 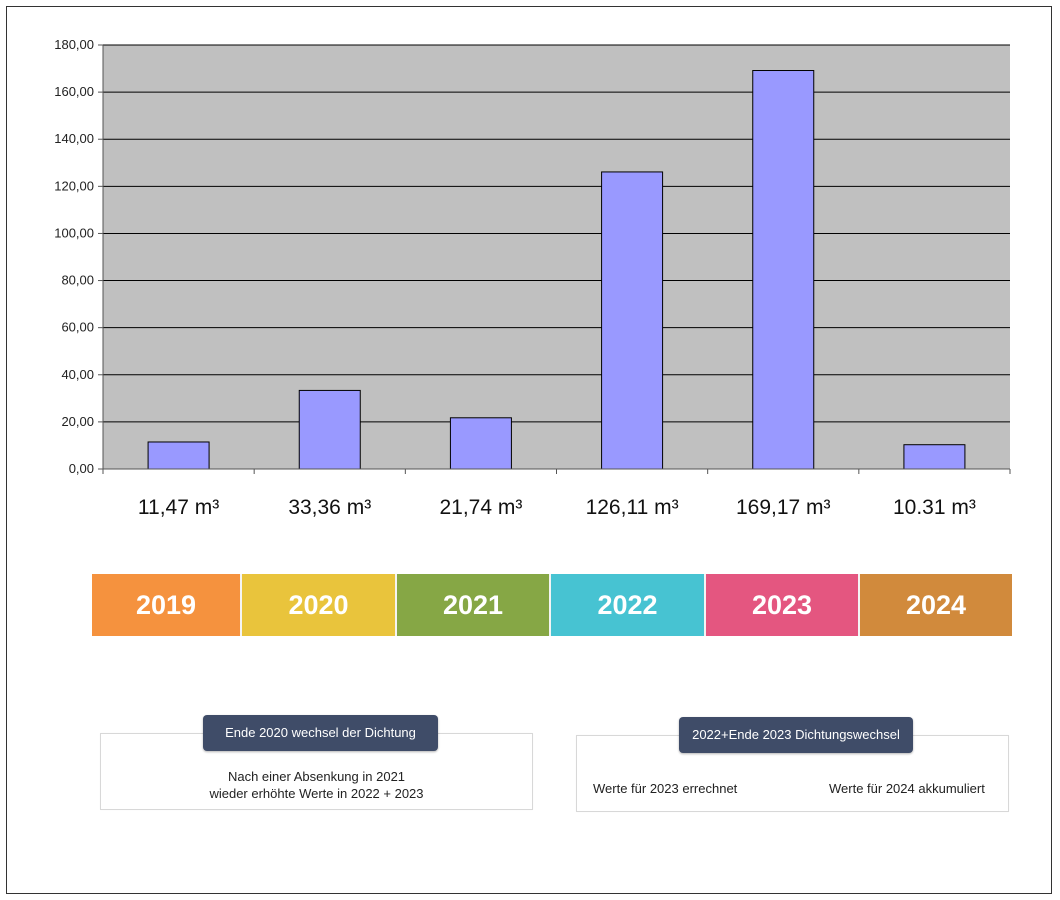 What do you see at coordinates (632, 320) in the screenshot?
I see `bar-2022` at bounding box center [632, 320].